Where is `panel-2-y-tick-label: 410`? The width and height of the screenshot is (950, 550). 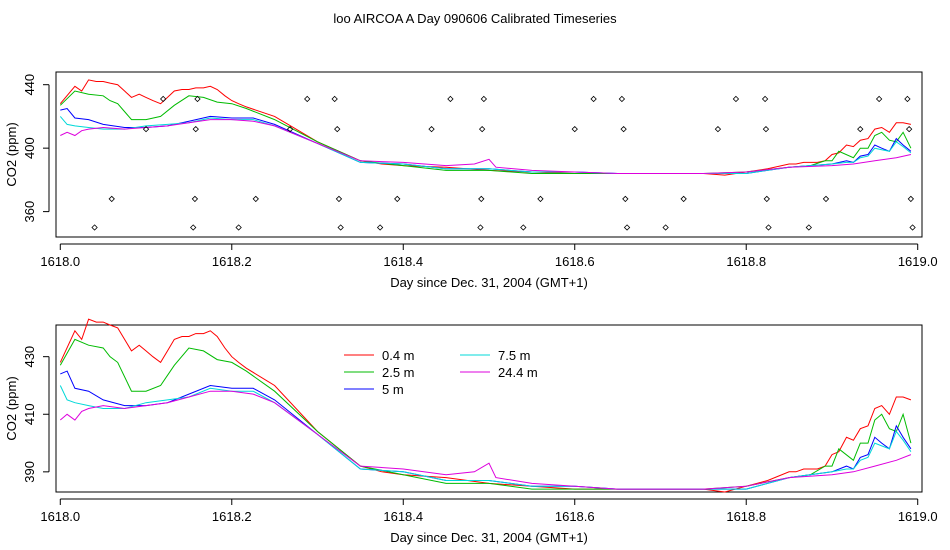
panel-2-y-tick-label: 410 is located at coordinates (29, 414).